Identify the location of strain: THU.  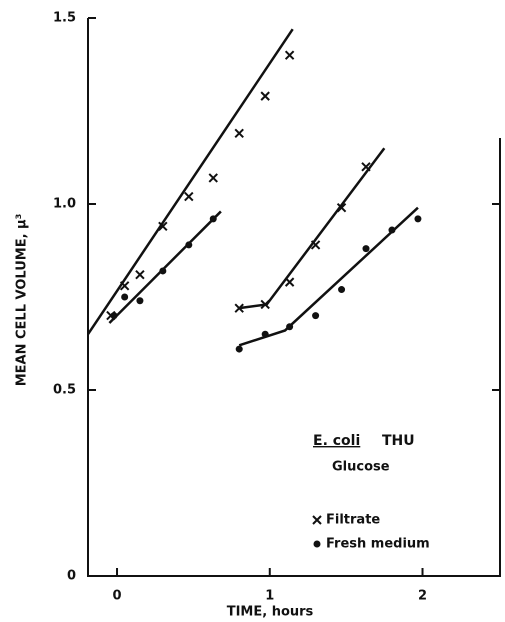
(398, 441).